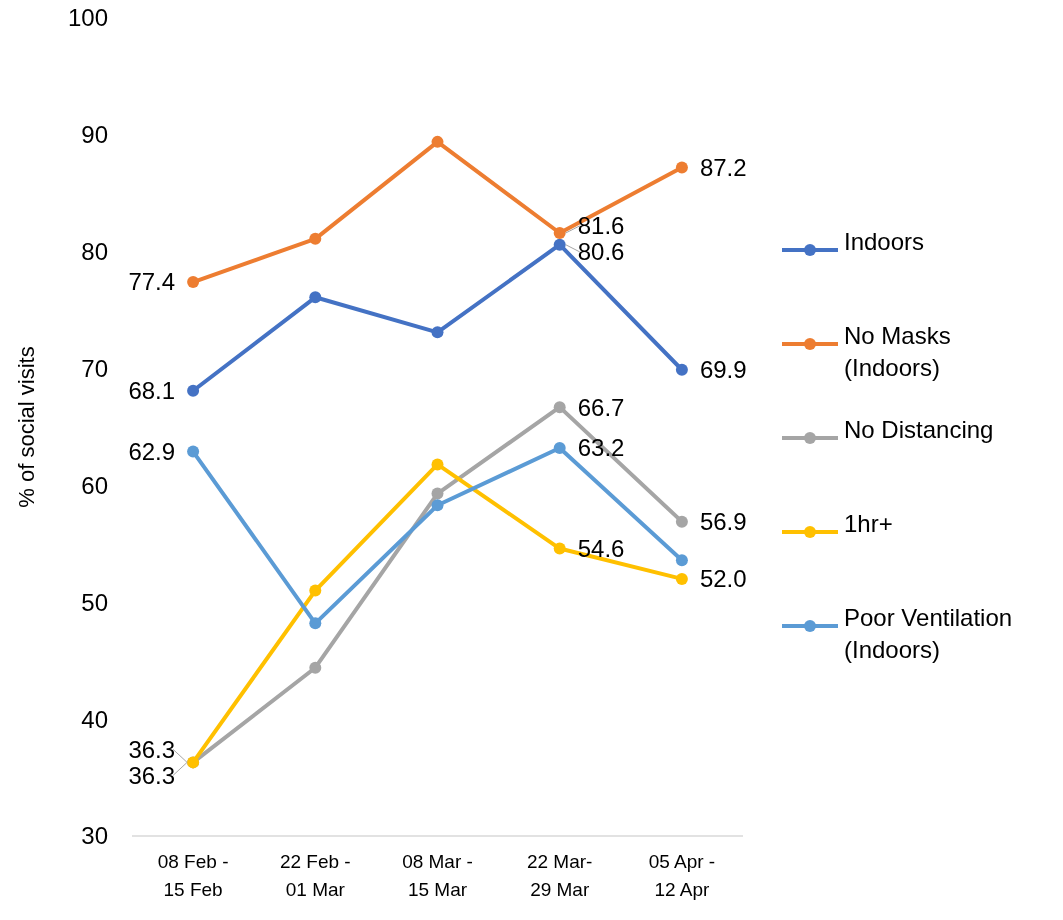 The image size is (1063, 920). Describe the element at coordinates (94, 135) in the screenshot. I see `y-tick-label: 90` at that location.